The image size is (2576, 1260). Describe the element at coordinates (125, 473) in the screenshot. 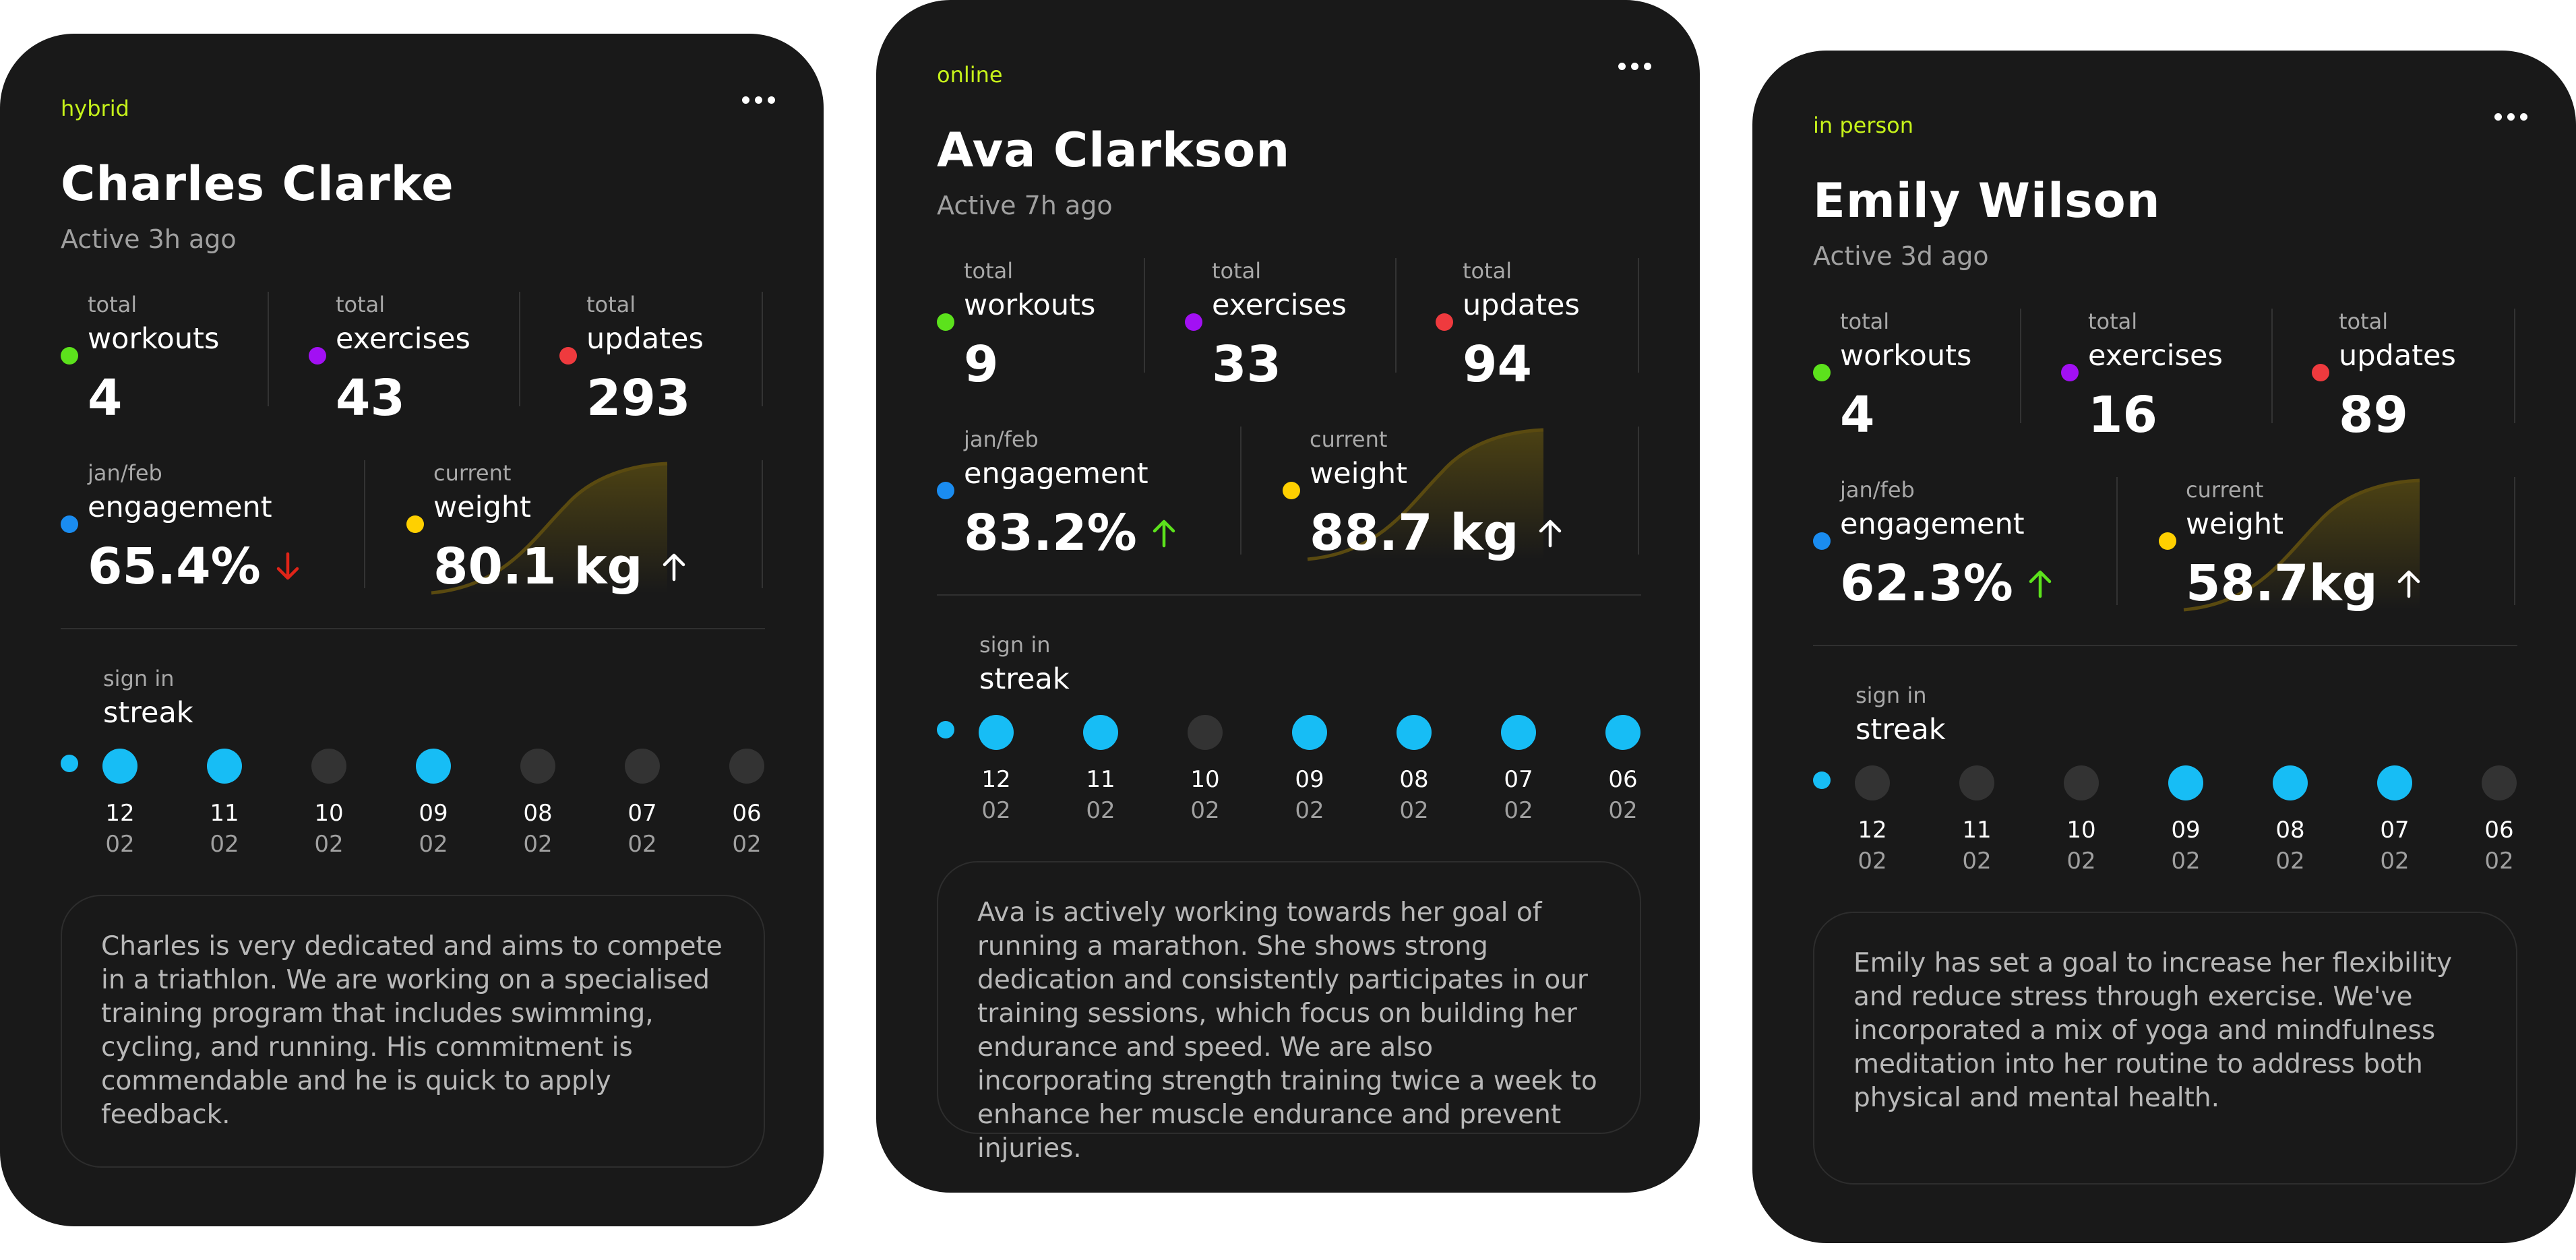

I see `engagement-caption: jan/feb` at that location.